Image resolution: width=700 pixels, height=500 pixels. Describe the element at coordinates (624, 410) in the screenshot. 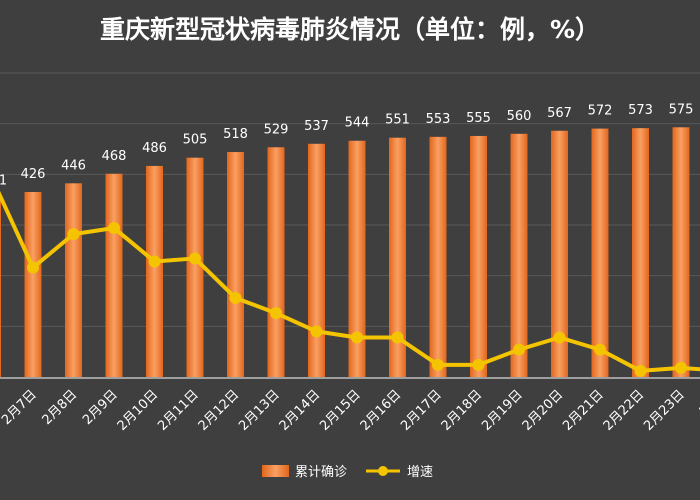

I see `x-tick-label: 2月22日` at that location.